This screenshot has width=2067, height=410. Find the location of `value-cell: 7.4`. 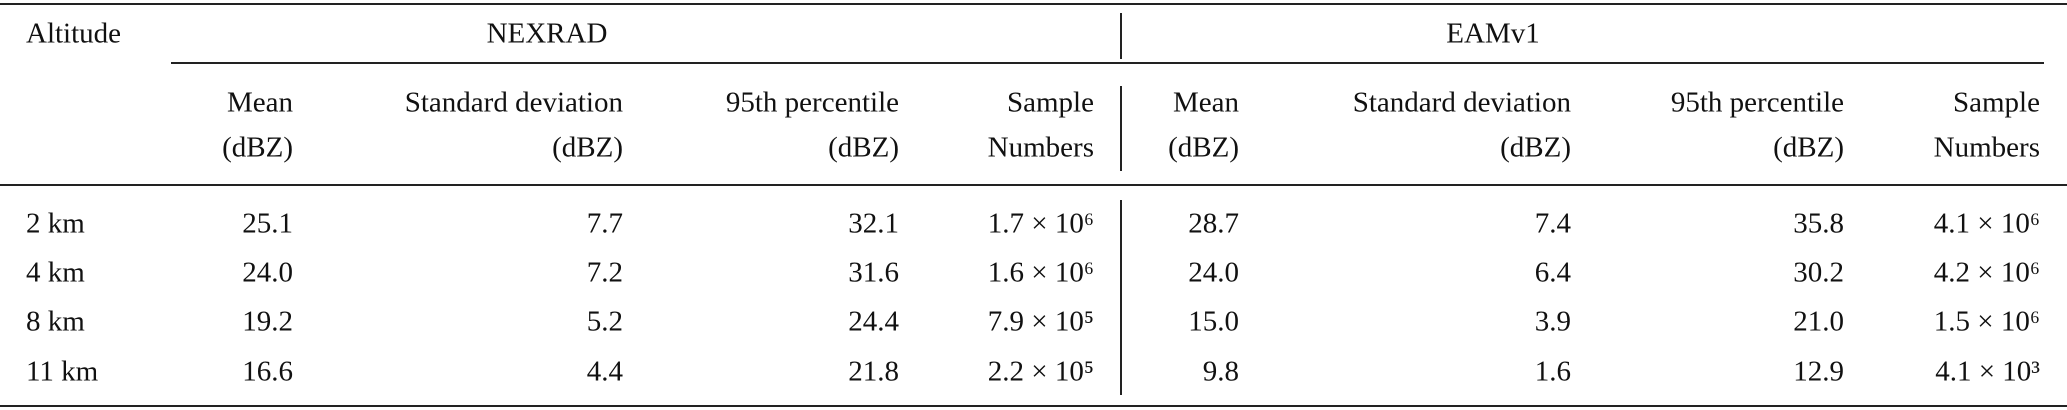

value-cell: 7.4 is located at coordinates (1552, 223).